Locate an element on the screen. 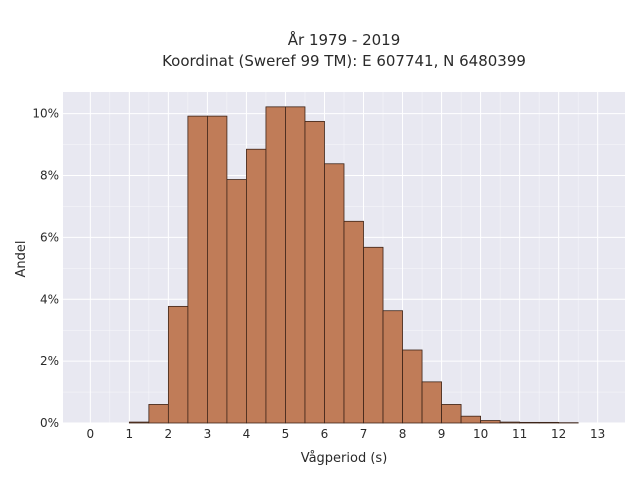 The width and height of the screenshot is (640, 480). x-tick-label: 6 is located at coordinates (325, 434).